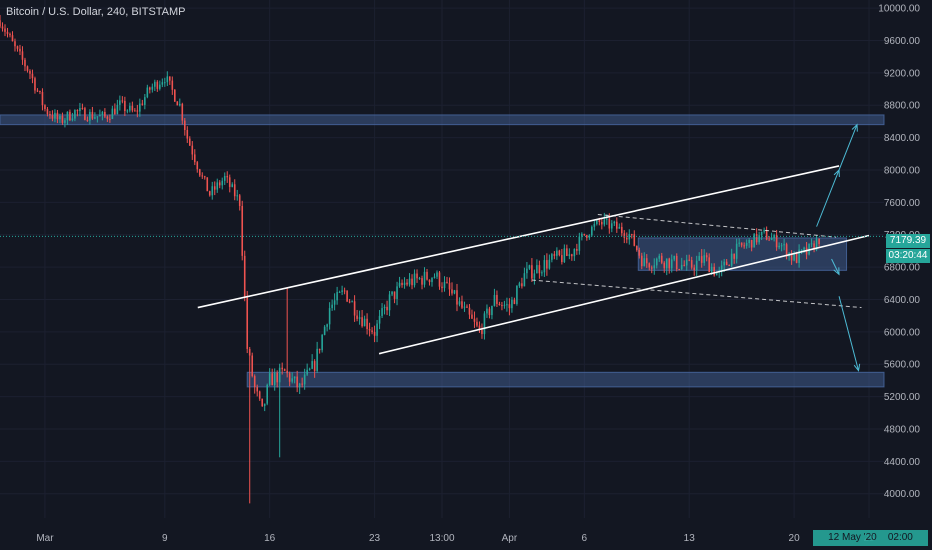  What do you see at coordinates (848, 147) in the screenshot?
I see `projection-arrow` at bounding box center [848, 147].